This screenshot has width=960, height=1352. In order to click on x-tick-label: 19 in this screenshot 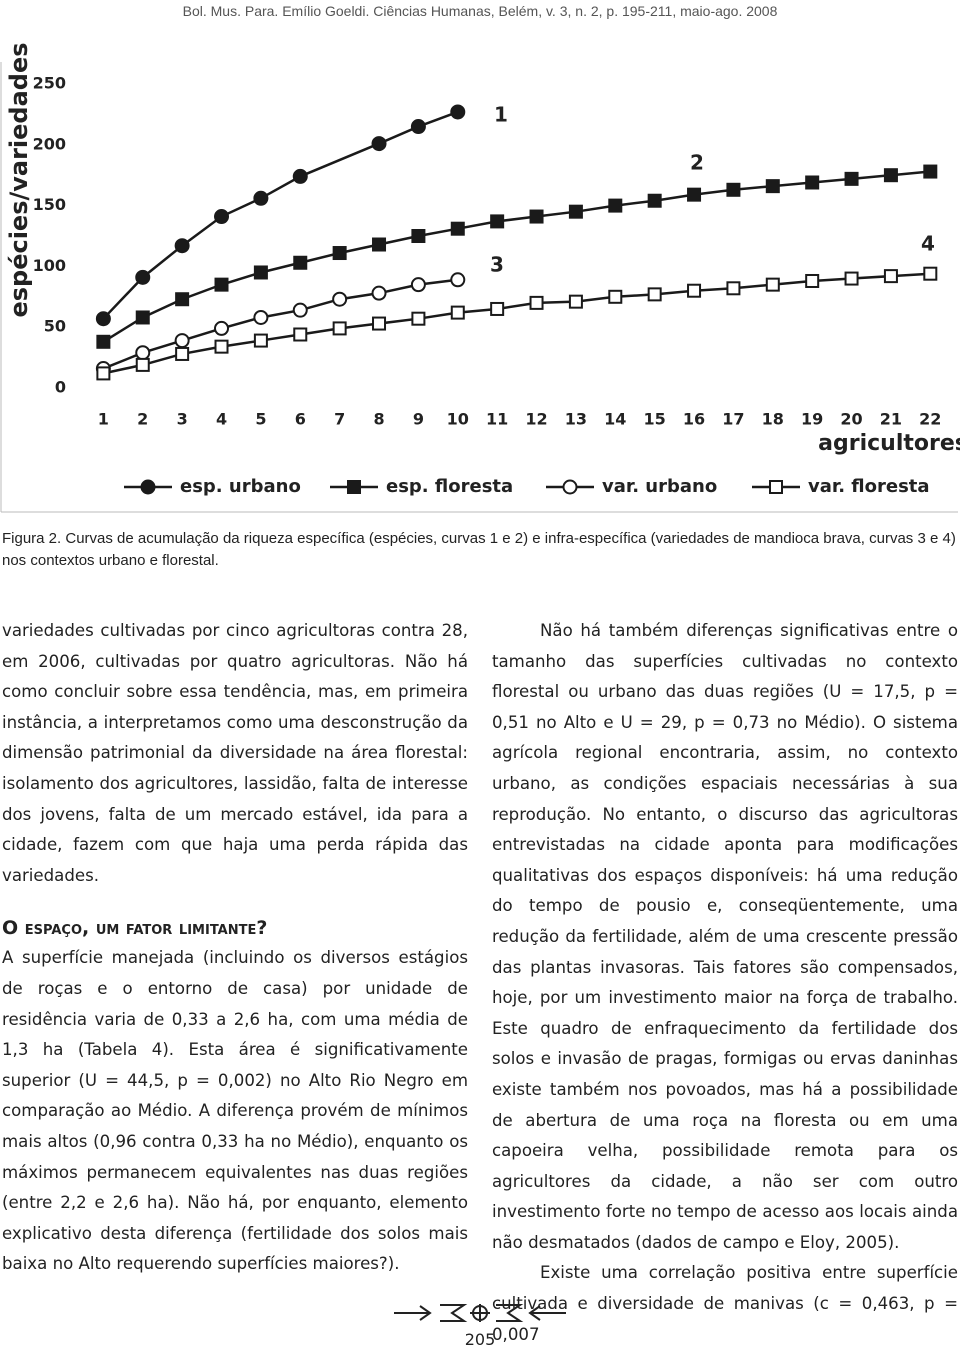, I will do `click(812, 419)`.